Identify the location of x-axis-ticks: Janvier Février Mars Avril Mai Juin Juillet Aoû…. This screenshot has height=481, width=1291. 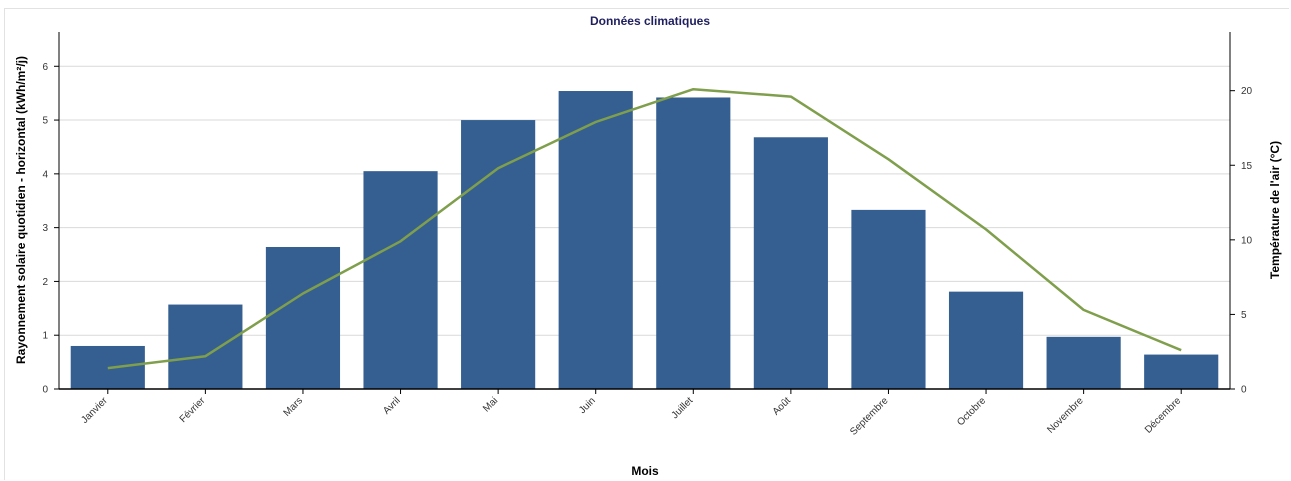
(631, 413).